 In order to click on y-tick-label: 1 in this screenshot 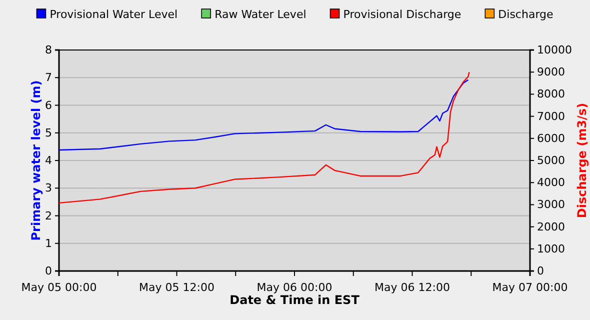, I will do `click(48, 243)`.